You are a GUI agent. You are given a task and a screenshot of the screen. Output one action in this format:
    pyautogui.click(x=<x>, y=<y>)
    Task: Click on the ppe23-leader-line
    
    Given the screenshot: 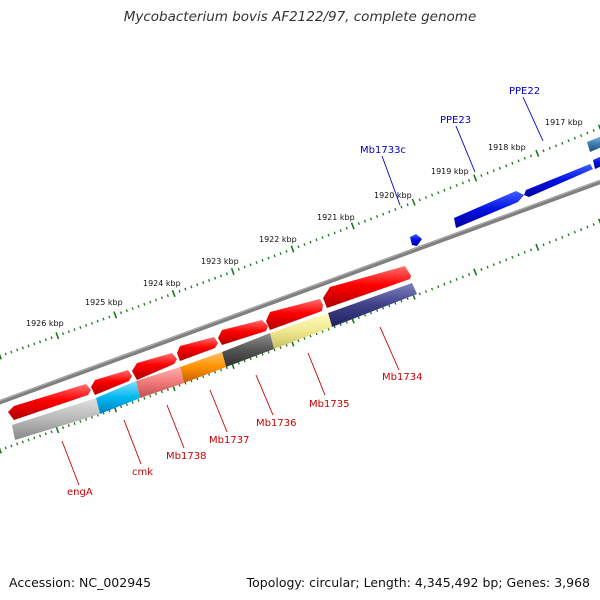 What is the action you would take?
    pyautogui.click(x=465, y=149)
    